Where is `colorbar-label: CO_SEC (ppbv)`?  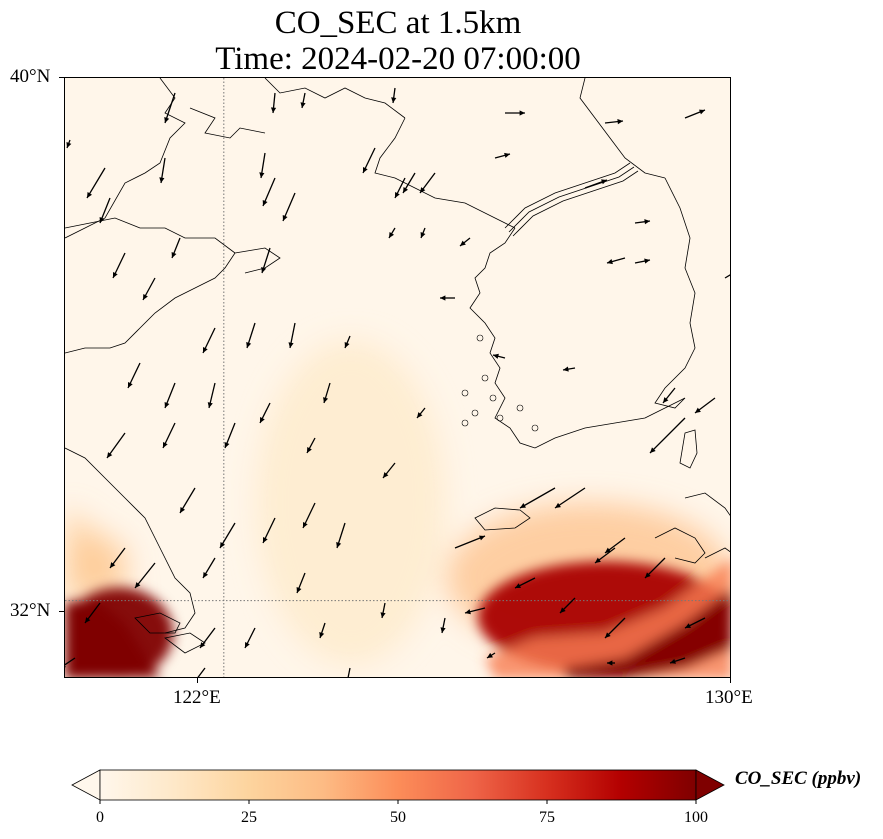
colorbar-label: CO_SEC (ppbv) is located at coordinates (798, 778).